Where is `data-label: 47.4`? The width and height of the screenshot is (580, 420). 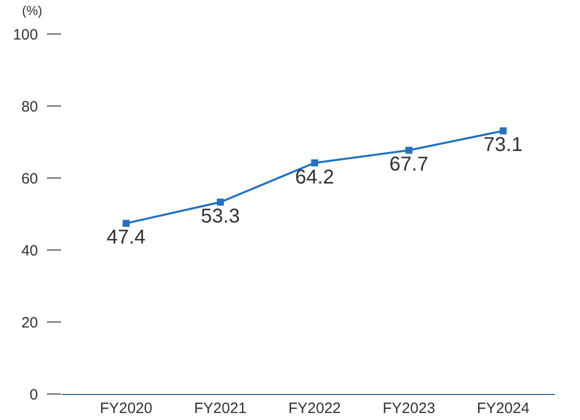 data-label: 47.4 is located at coordinates (126, 237).